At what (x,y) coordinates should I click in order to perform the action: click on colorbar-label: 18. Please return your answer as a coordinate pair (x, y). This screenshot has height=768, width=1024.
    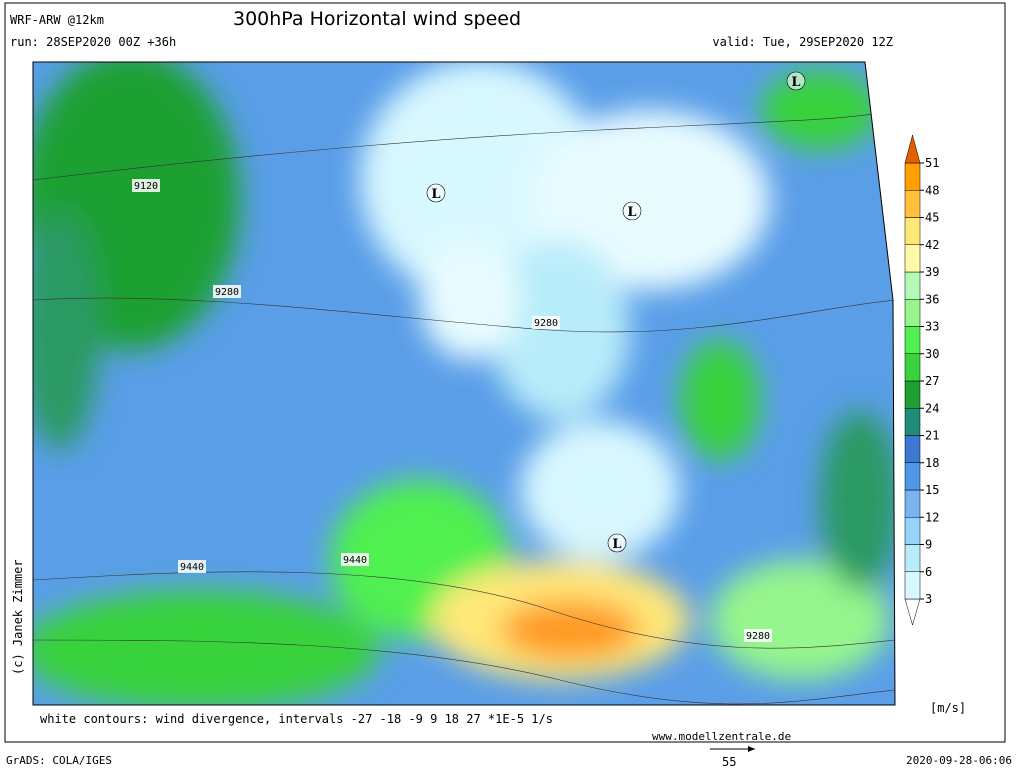
    Looking at the image, I should click on (932, 463).